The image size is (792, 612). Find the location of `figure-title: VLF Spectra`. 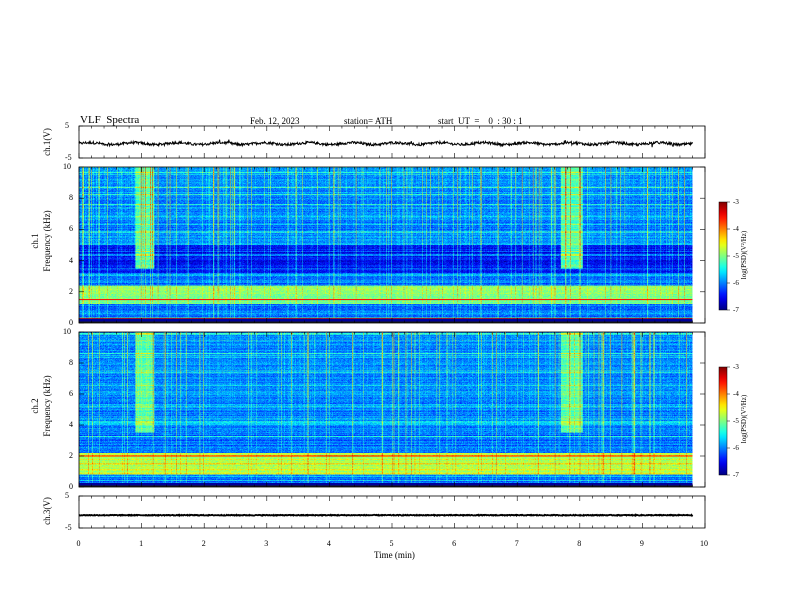

figure-title: VLF Spectra is located at coordinates (110, 120).